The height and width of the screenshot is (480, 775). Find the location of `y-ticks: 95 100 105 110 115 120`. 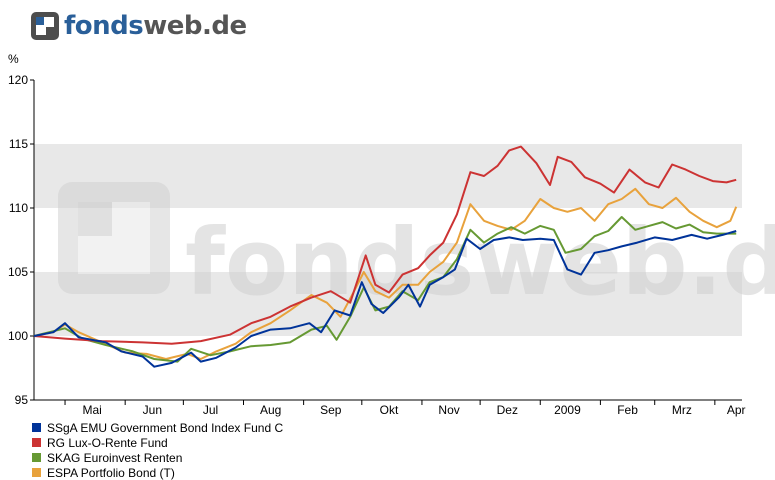

y-ticks: 95 100 105 110 115 120 is located at coordinates (21, 240).